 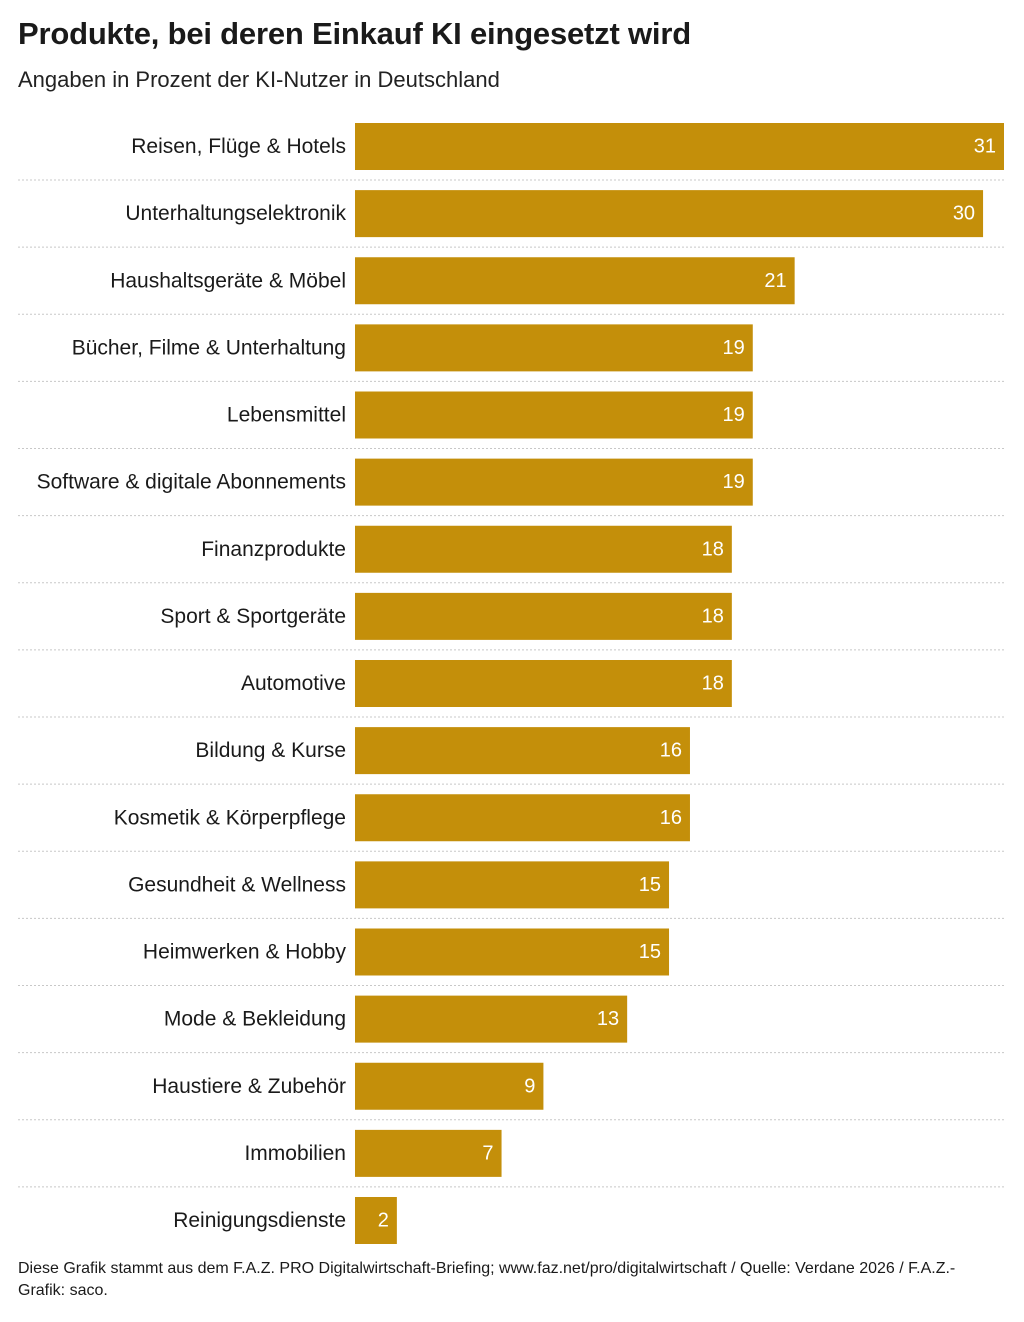 I want to click on bar-reisen-fluege-hotels, so click(x=679, y=146).